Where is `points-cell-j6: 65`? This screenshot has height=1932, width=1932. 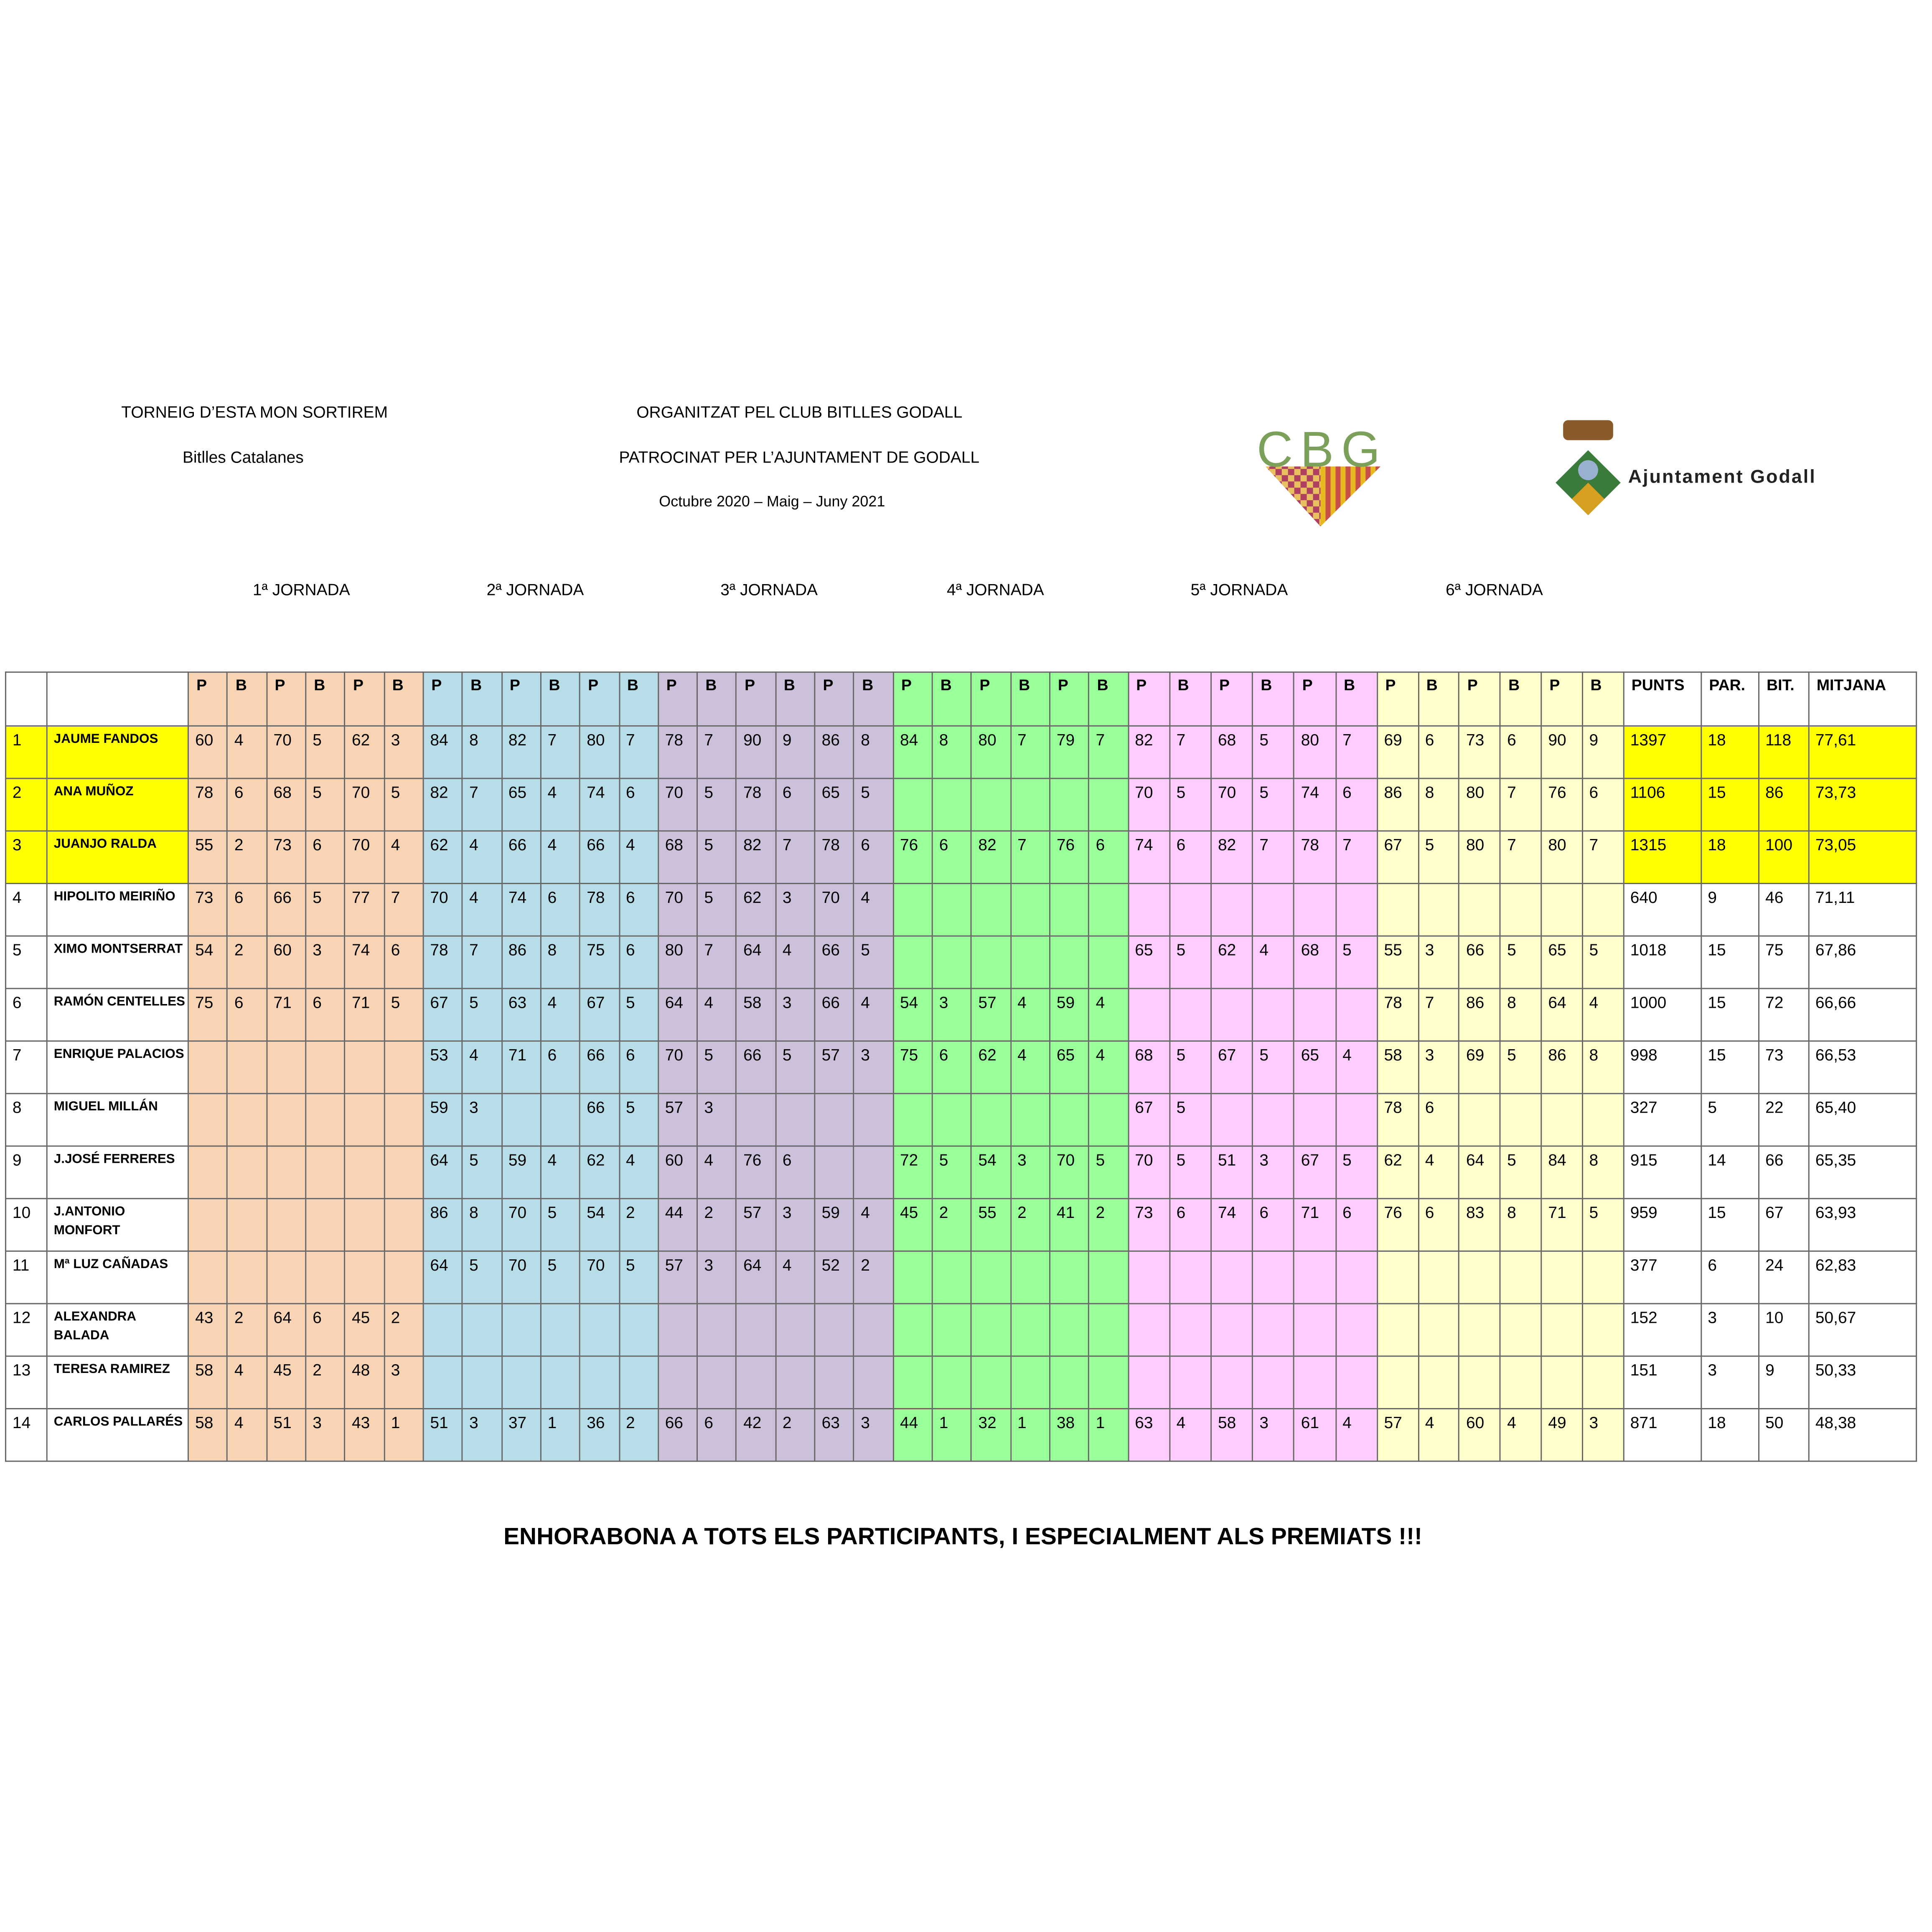
points-cell-j6: 65 is located at coordinates (1562, 962).